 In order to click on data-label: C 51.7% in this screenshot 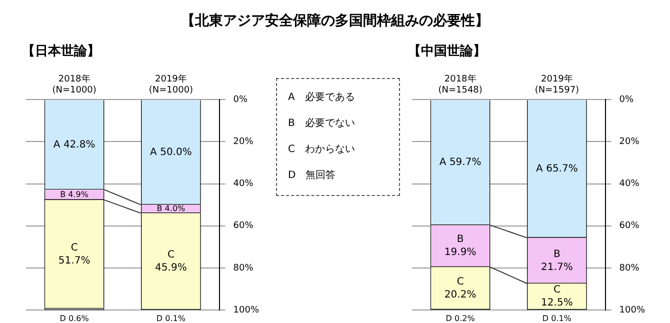, I will do `click(74, 254)`.